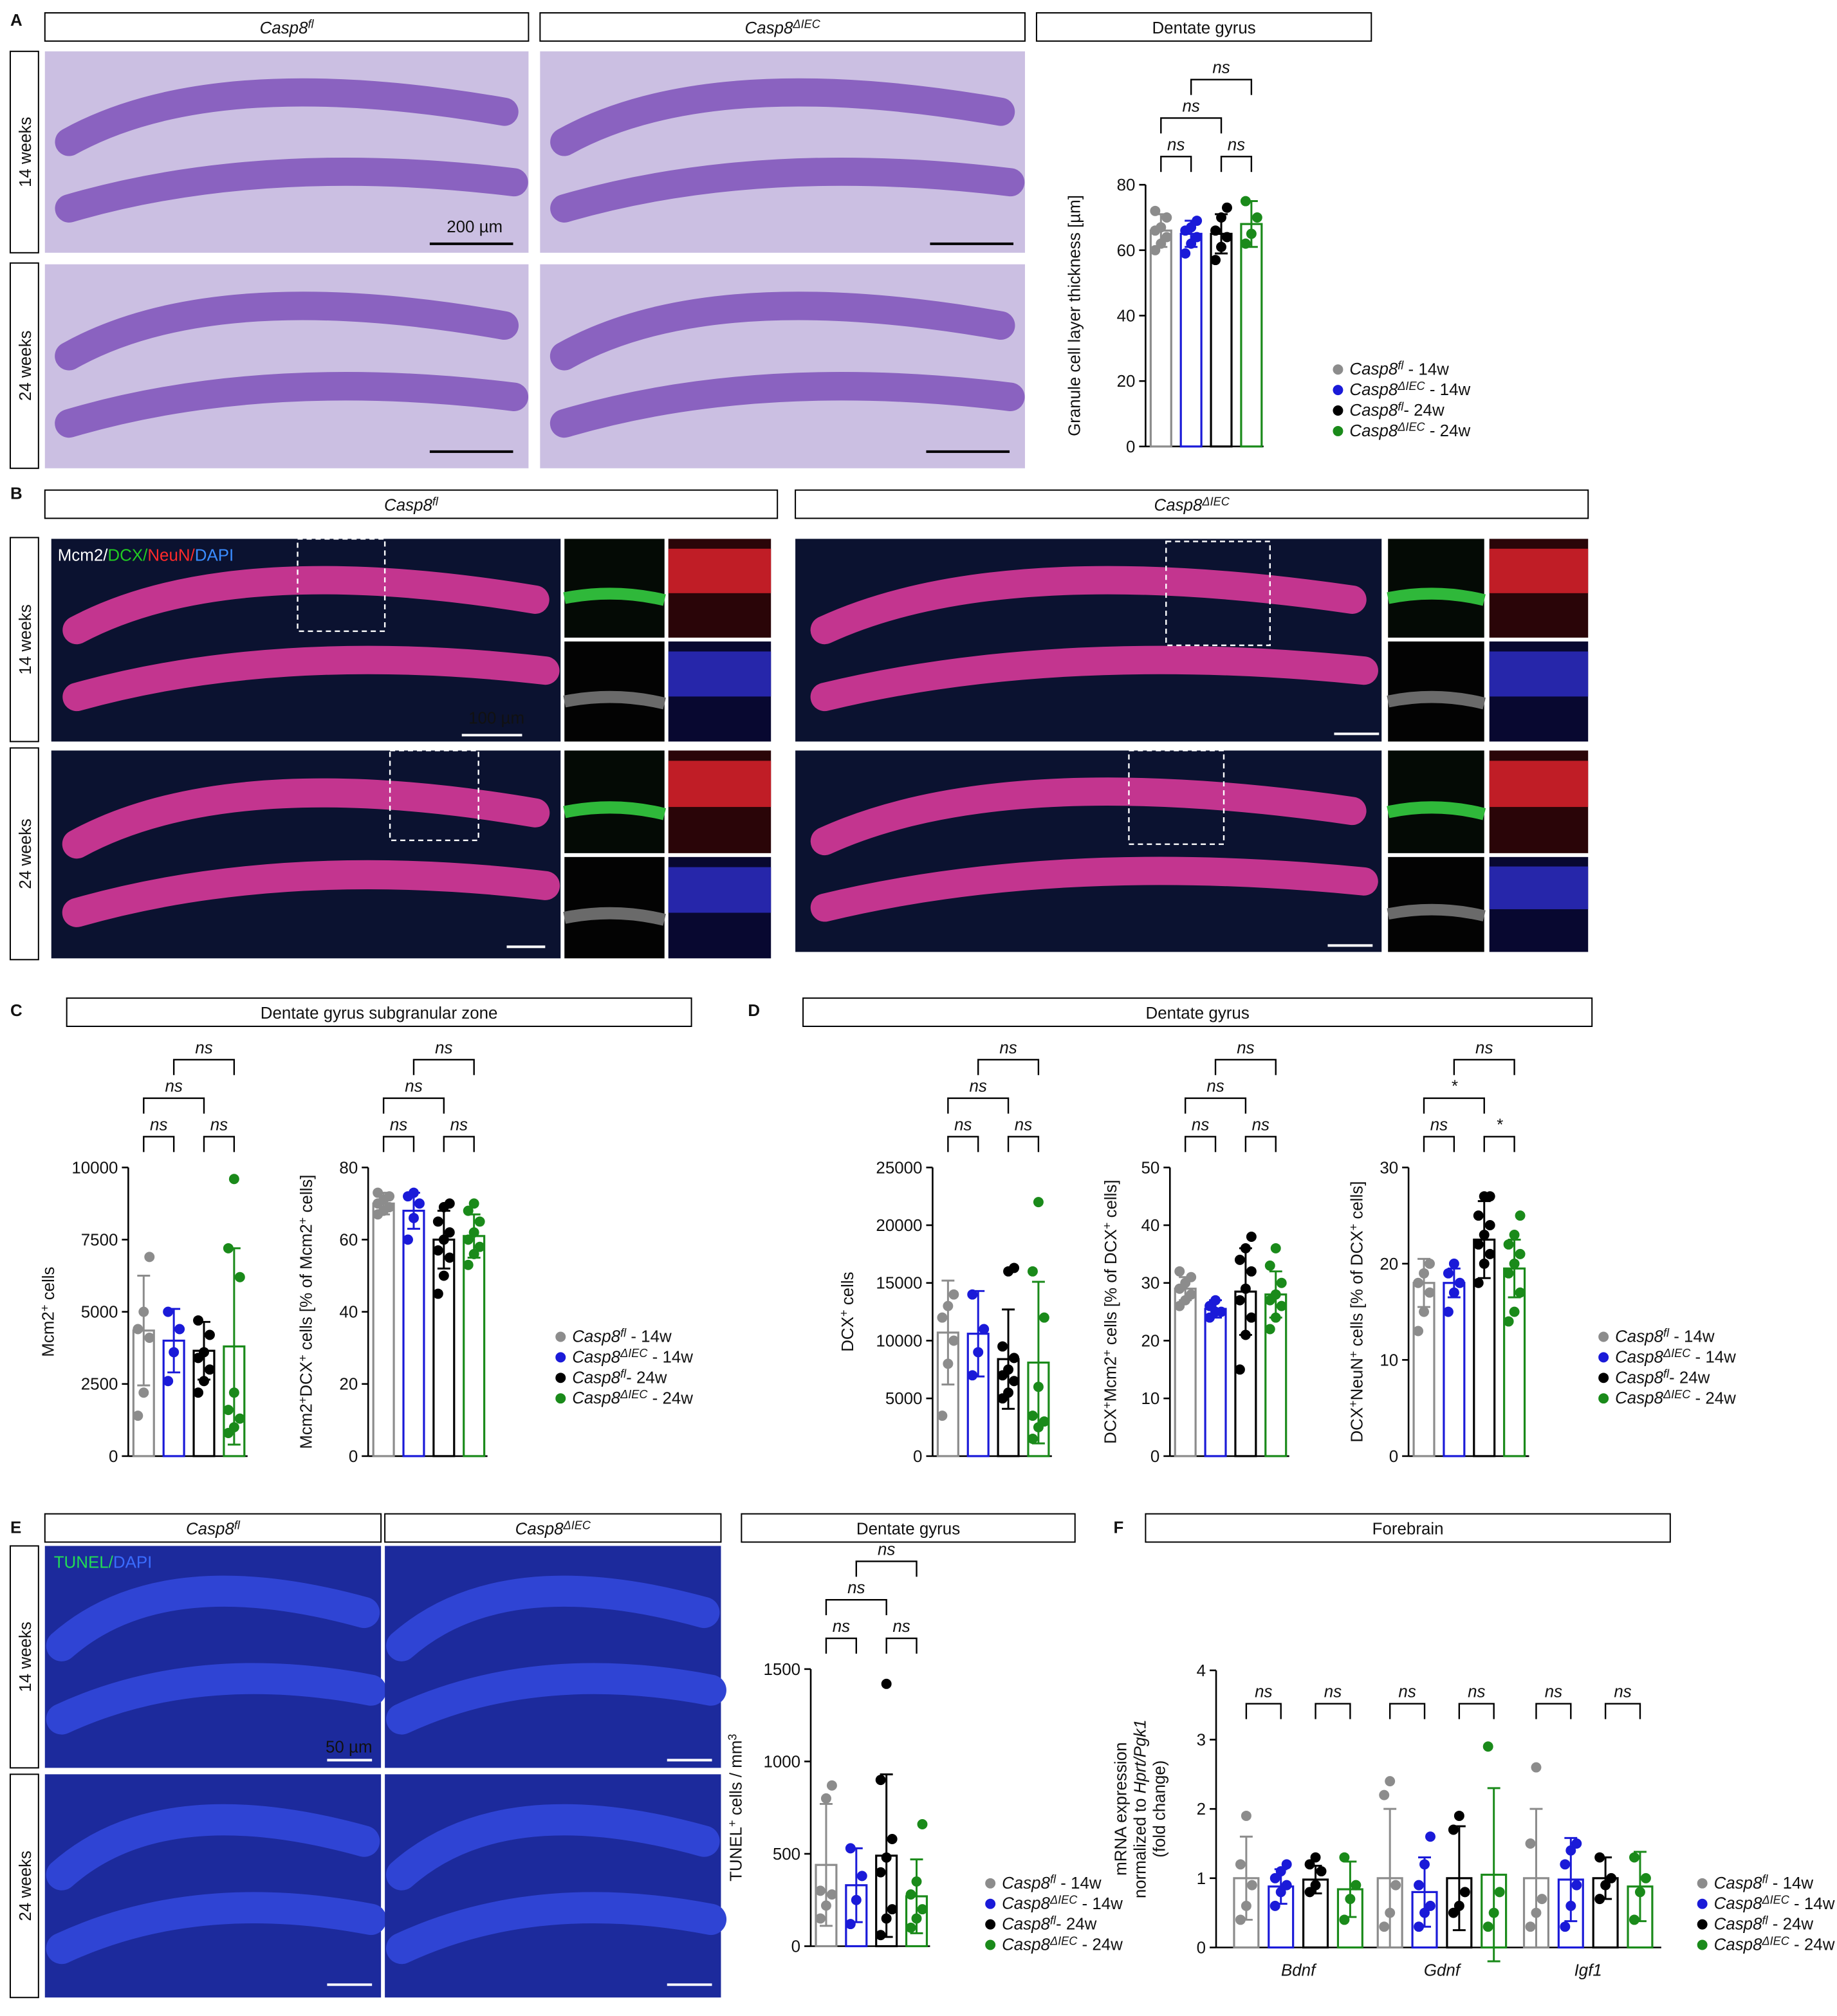 The height and width of the screenshot is (2016, 1837). What do you see at coordinates (1191, 340) in the screenshot?
I see `bar` at bounding box center [1191, 340].